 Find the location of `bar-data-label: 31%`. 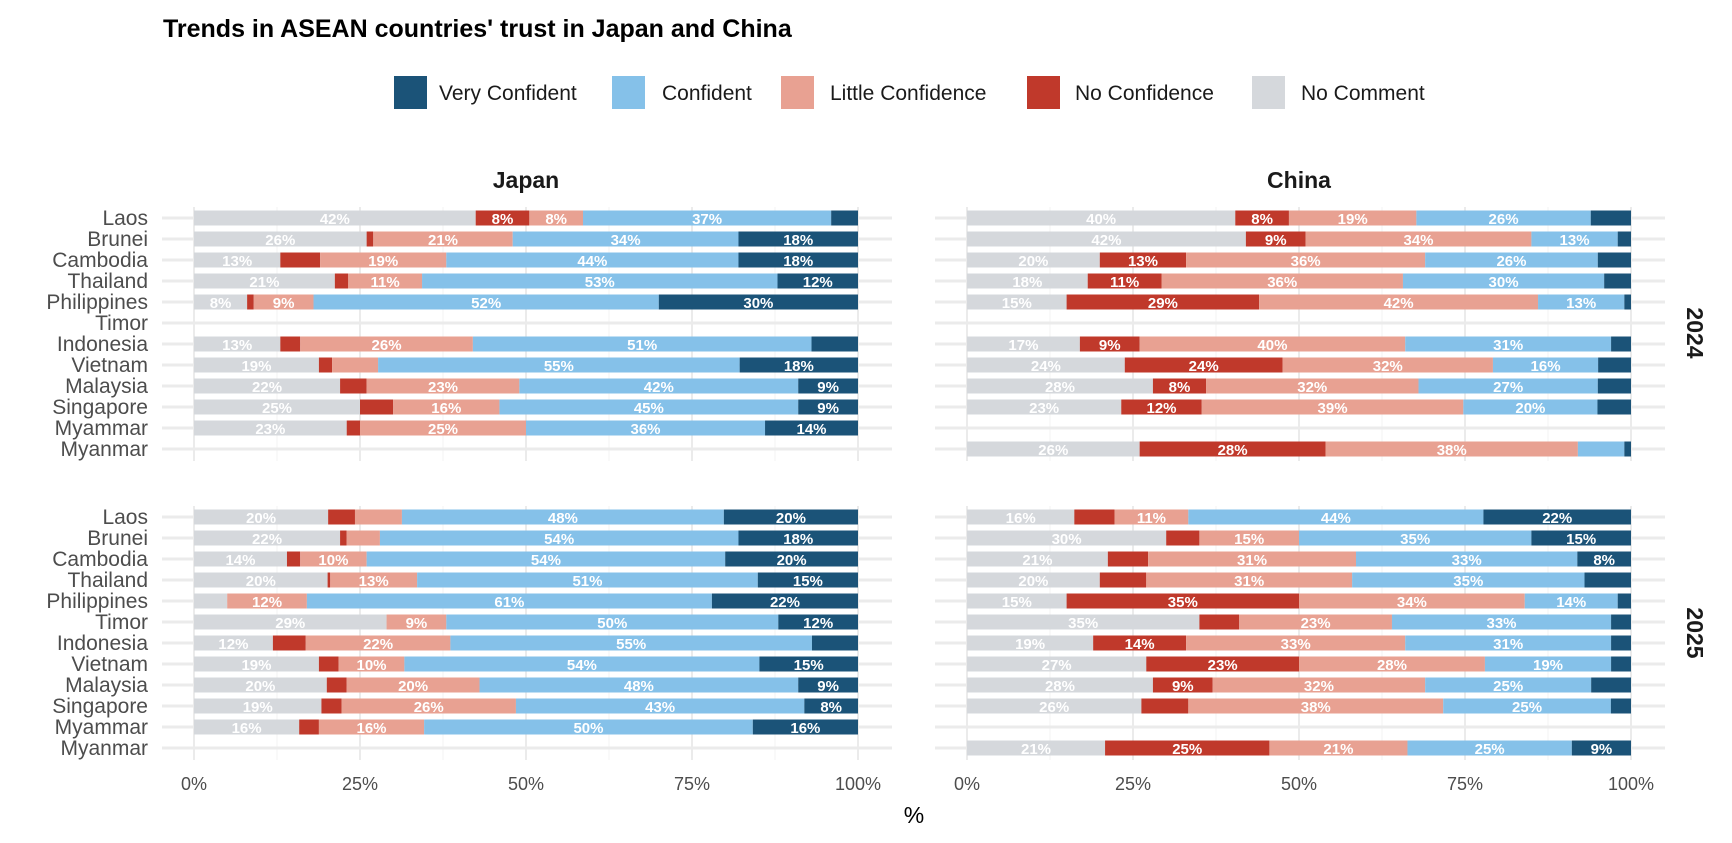

bar-data-label: 31% is located at coordinates (1508, 345).